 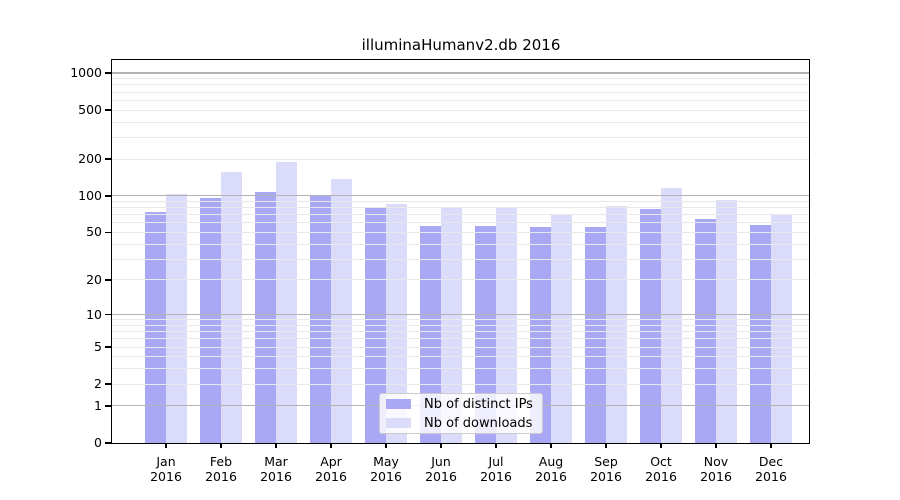 What do you see at coordinates (94, 314) in the screenshot?
I see `y-tick-label: 10` at bounding box center [94, 314].